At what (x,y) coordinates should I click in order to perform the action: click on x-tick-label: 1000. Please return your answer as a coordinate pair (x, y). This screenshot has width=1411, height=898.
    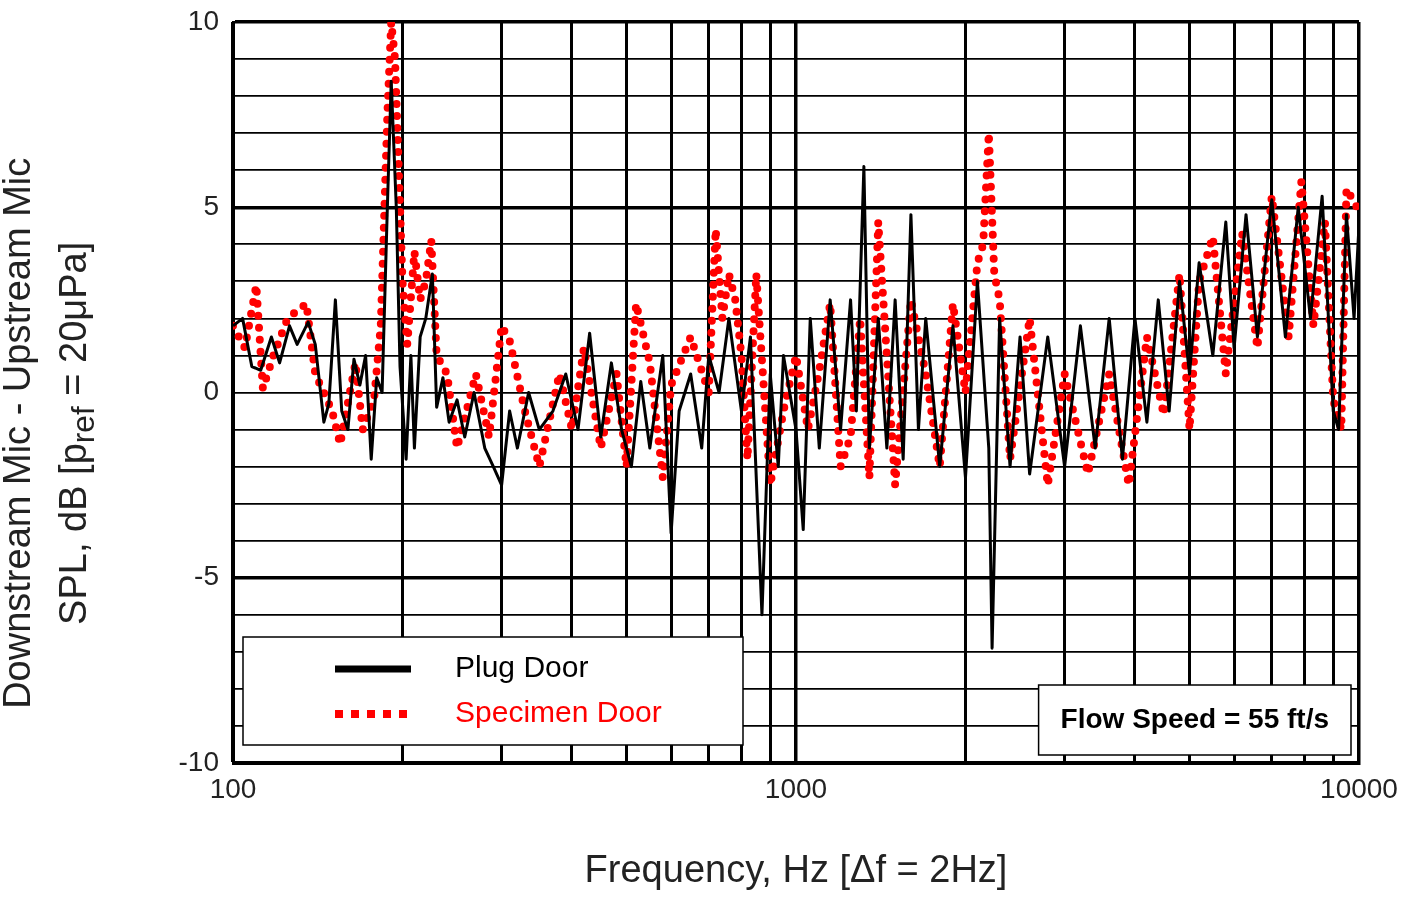
    Looking at the image, I should click on (796, 788).